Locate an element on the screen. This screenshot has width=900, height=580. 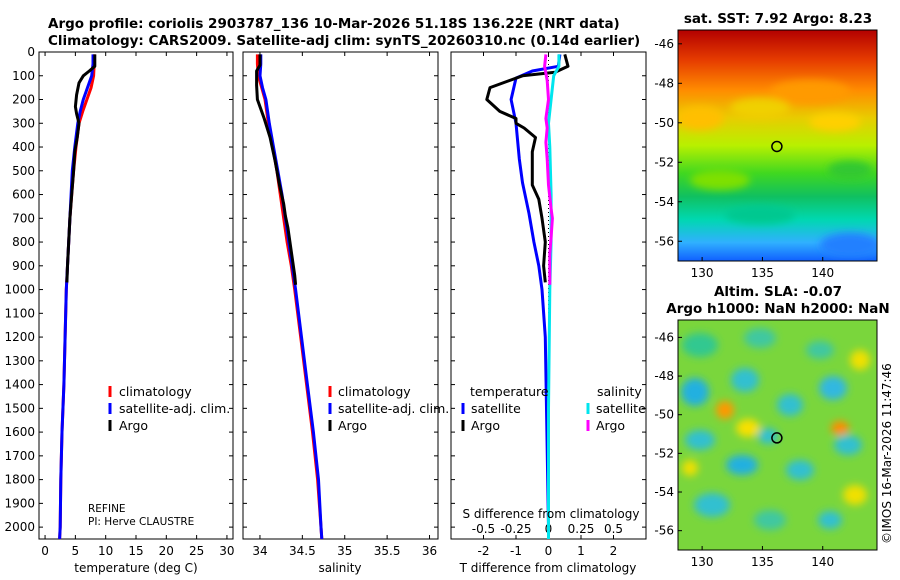
xtick-label: 36 is located at coordinates (429, 551).